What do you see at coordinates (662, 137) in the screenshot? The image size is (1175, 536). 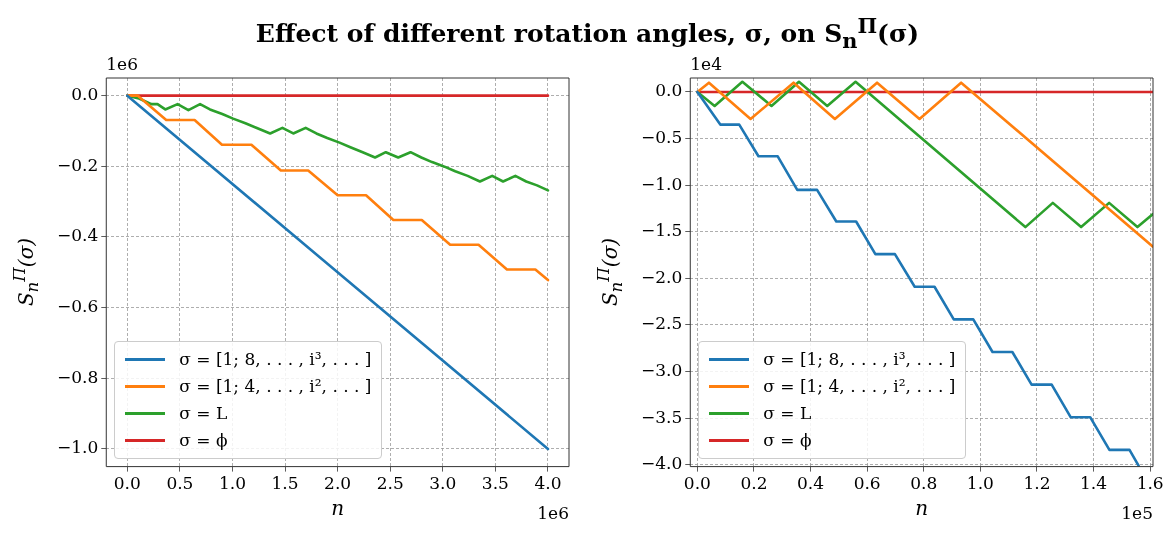 I see `y-tick-label: −0.5` at bounding box center [662, 137].